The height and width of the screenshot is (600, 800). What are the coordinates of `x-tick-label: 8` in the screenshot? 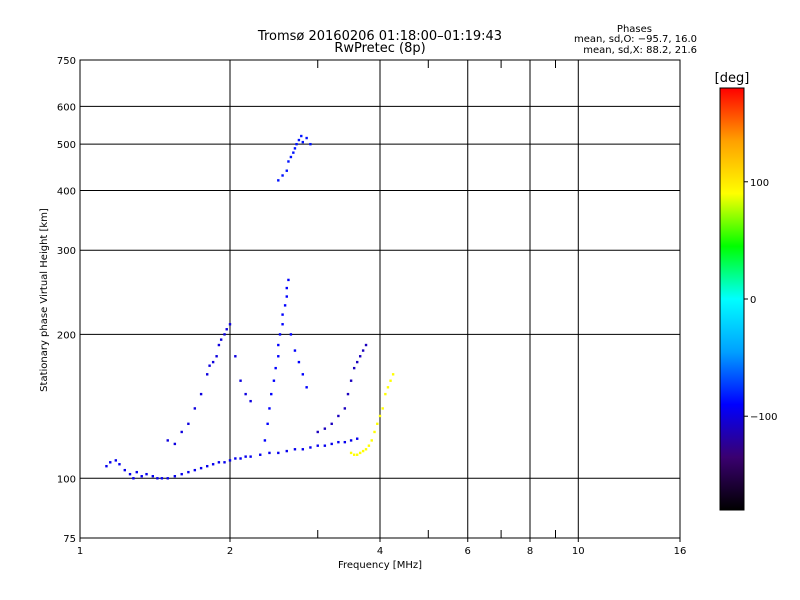 It's located at (530, 551).